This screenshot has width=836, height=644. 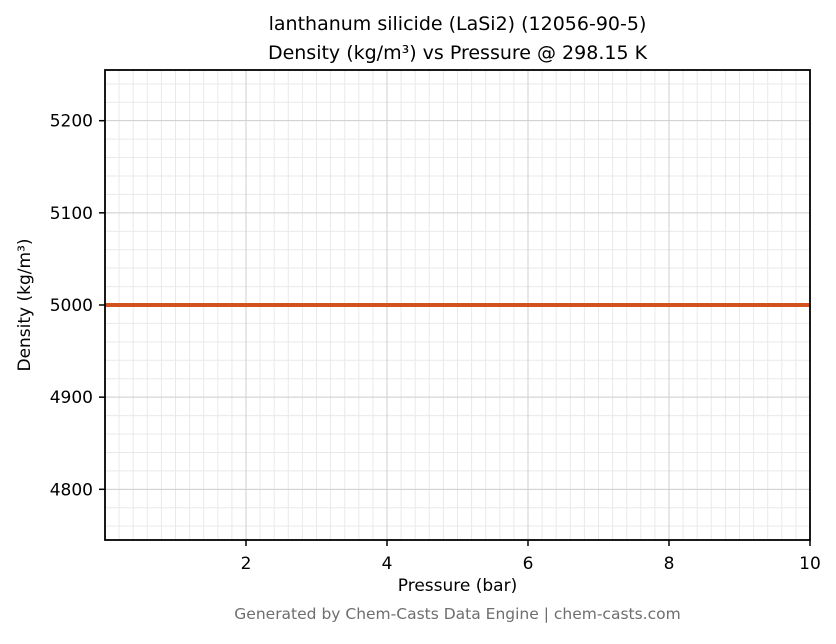 I want to click on chart-title-line2: Density (kg/m³) vs Pressure @ 298.15 K, so click(x=457, y=53).